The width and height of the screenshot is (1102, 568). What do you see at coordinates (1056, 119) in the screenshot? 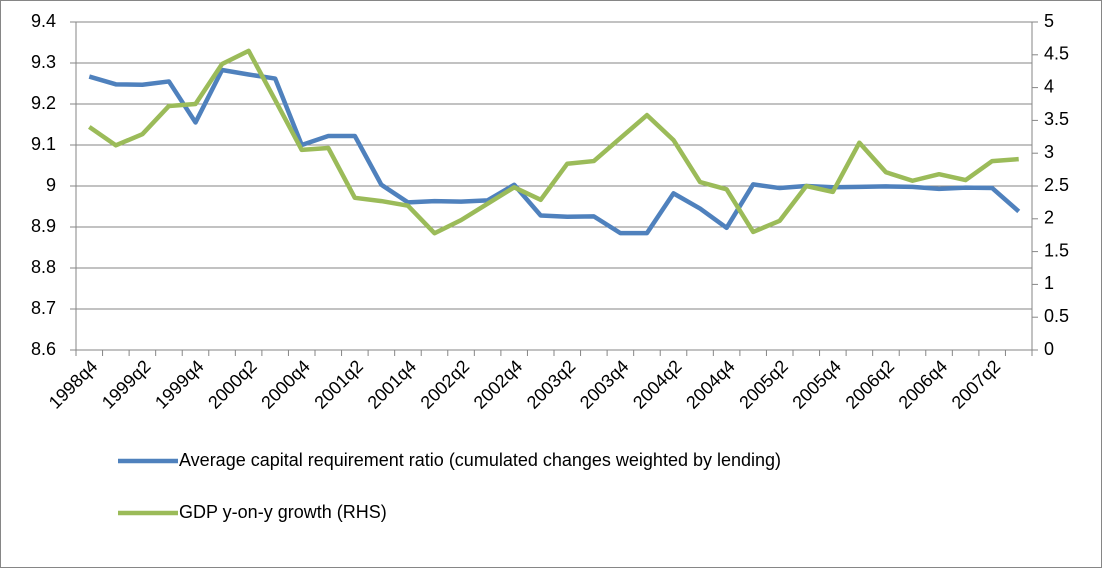
I see `y2-tick-label: 3.5` at bounding box center [1056, 119].